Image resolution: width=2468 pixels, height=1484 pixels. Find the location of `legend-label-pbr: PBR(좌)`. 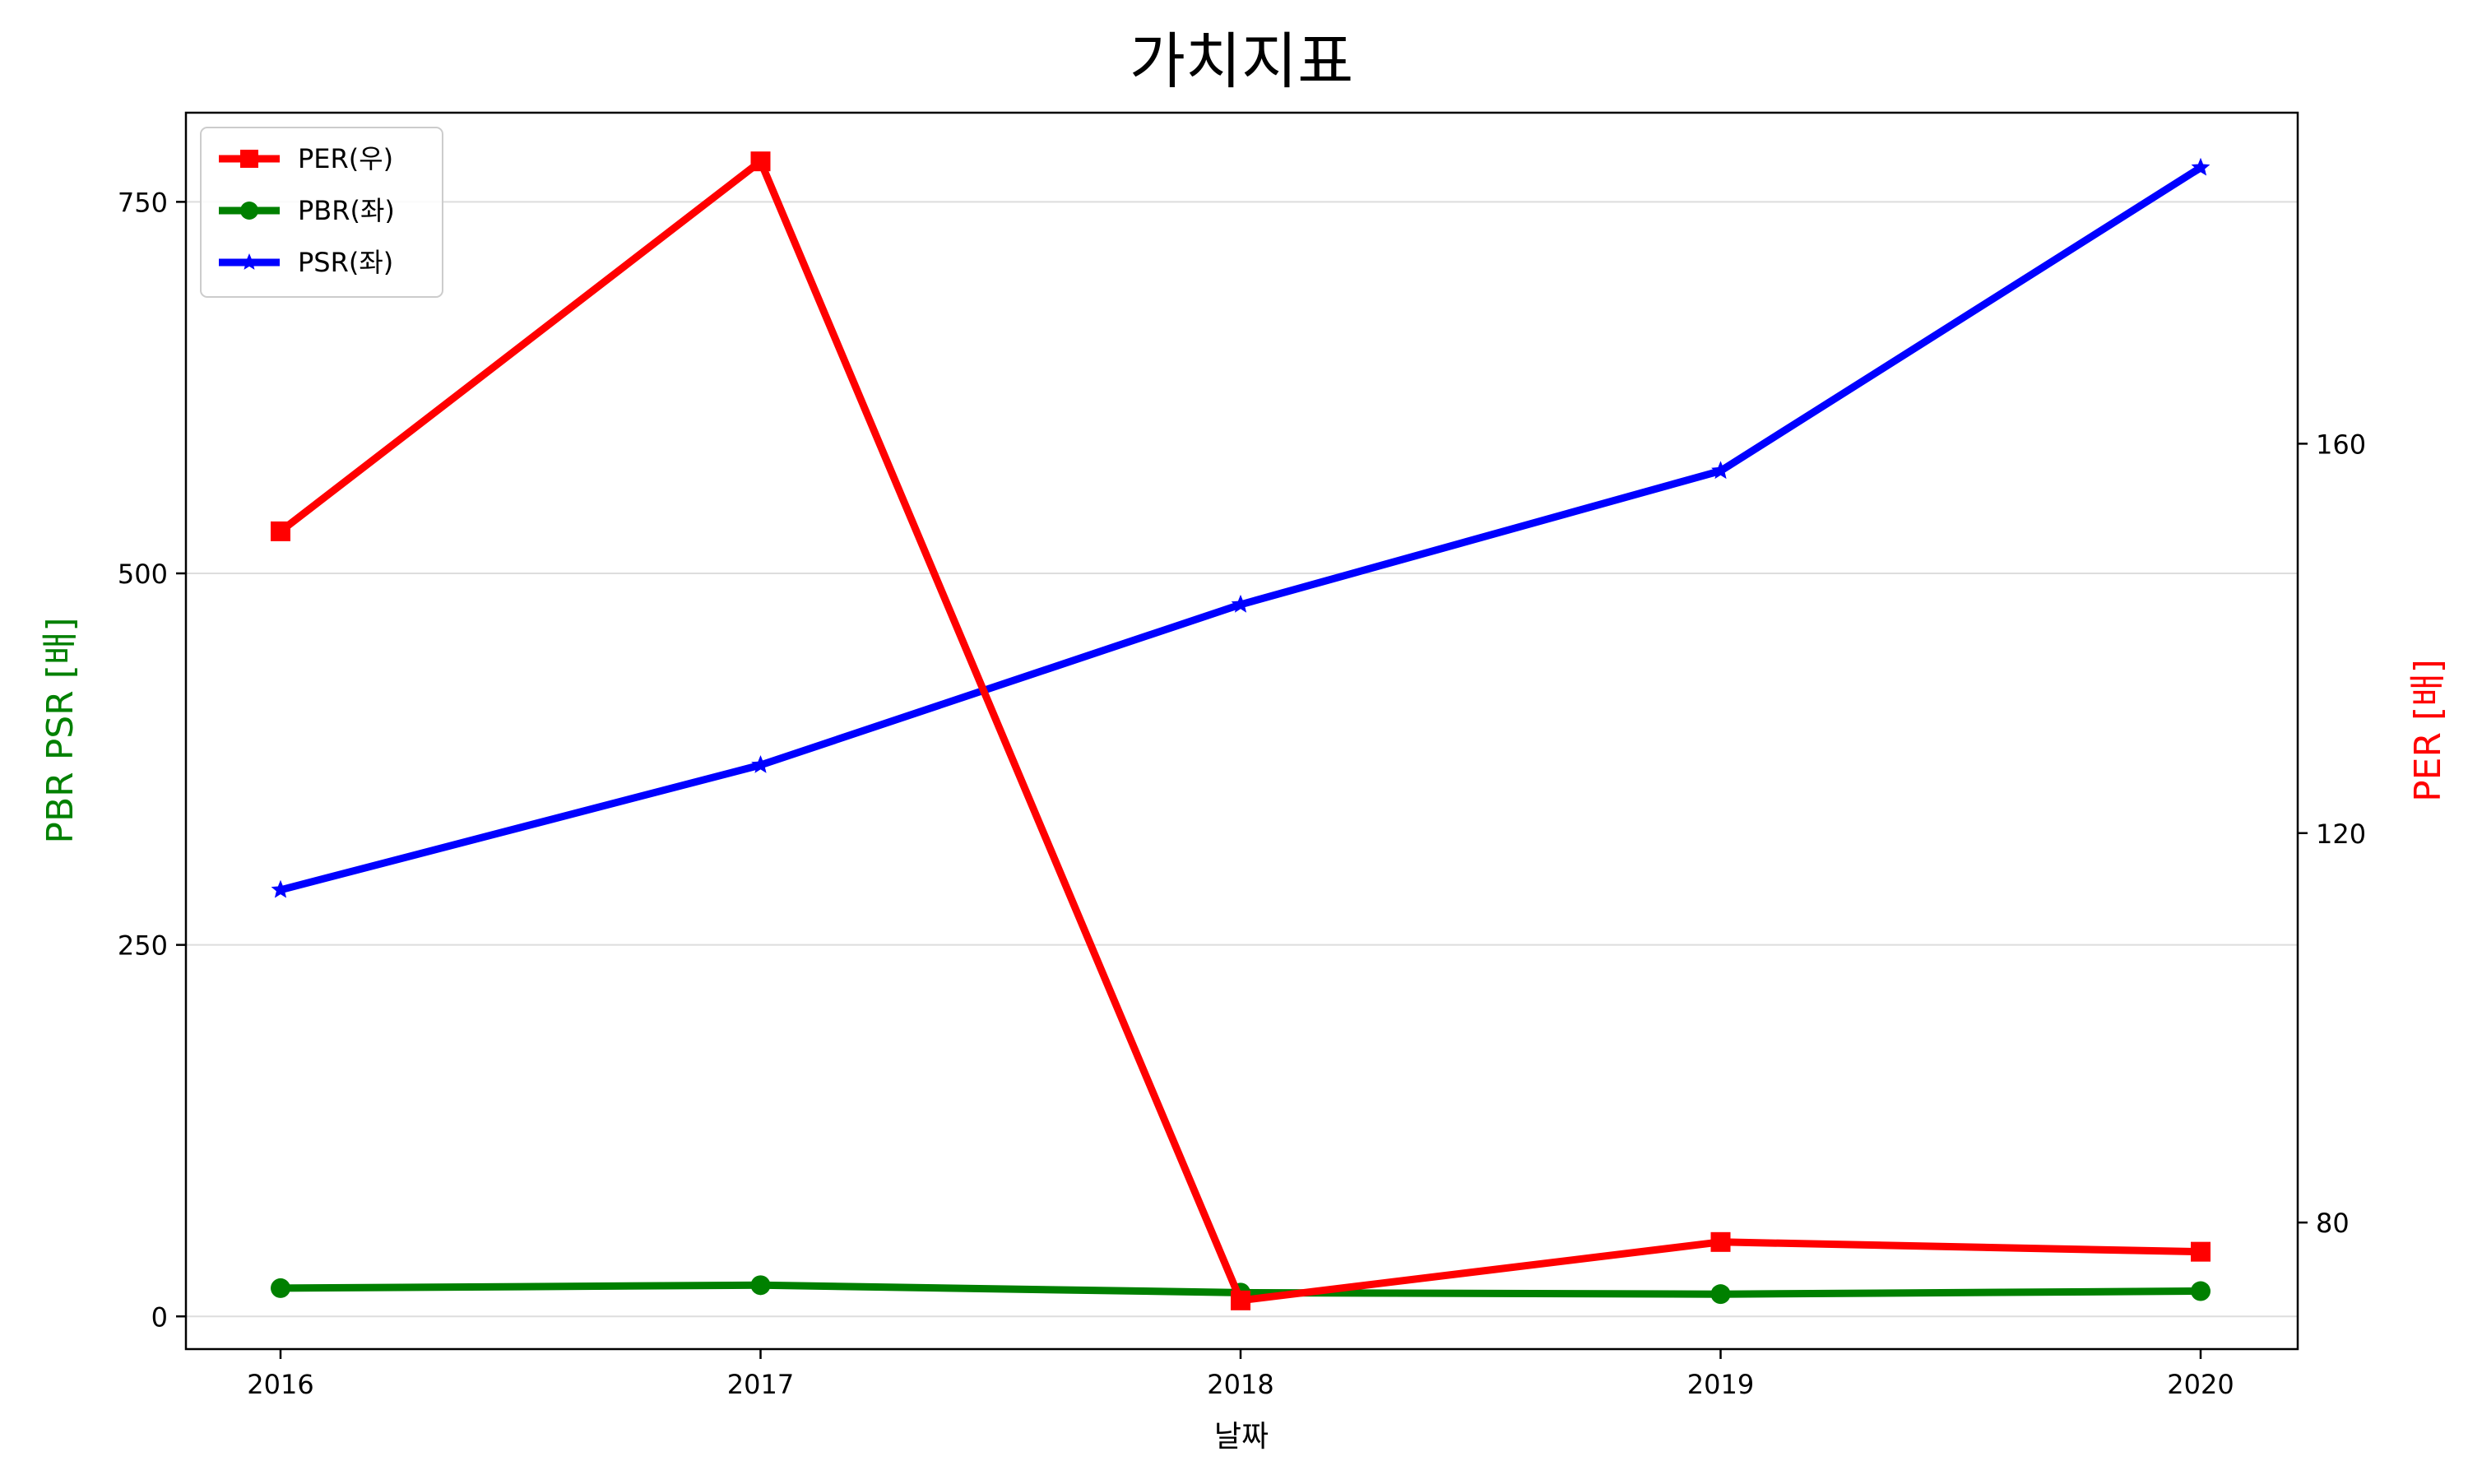

legend-label-pbr: PBR(좌) is located at coordinates (346, 210).